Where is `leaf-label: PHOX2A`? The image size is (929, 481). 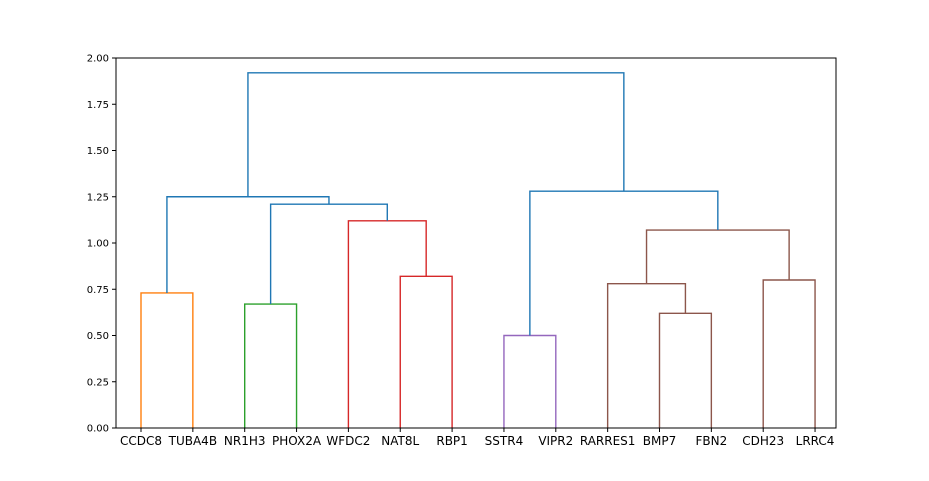
leaf-label: PHOX2A is located at coordinates (297, 441).